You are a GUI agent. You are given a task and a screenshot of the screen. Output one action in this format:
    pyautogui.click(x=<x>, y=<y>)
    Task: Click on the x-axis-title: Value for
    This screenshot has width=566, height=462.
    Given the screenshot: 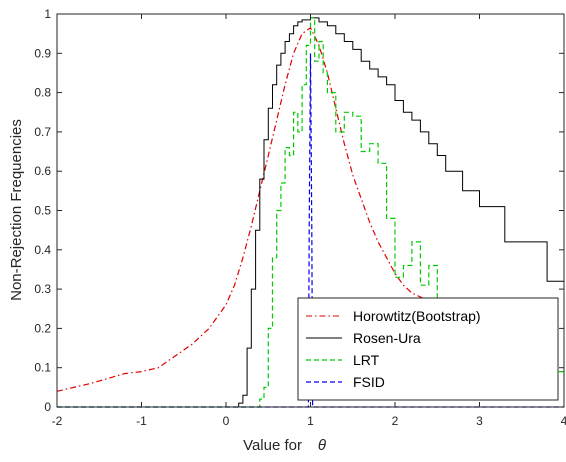 What is the action you would take?
    pyautogui.click(x=272, y=445)
    